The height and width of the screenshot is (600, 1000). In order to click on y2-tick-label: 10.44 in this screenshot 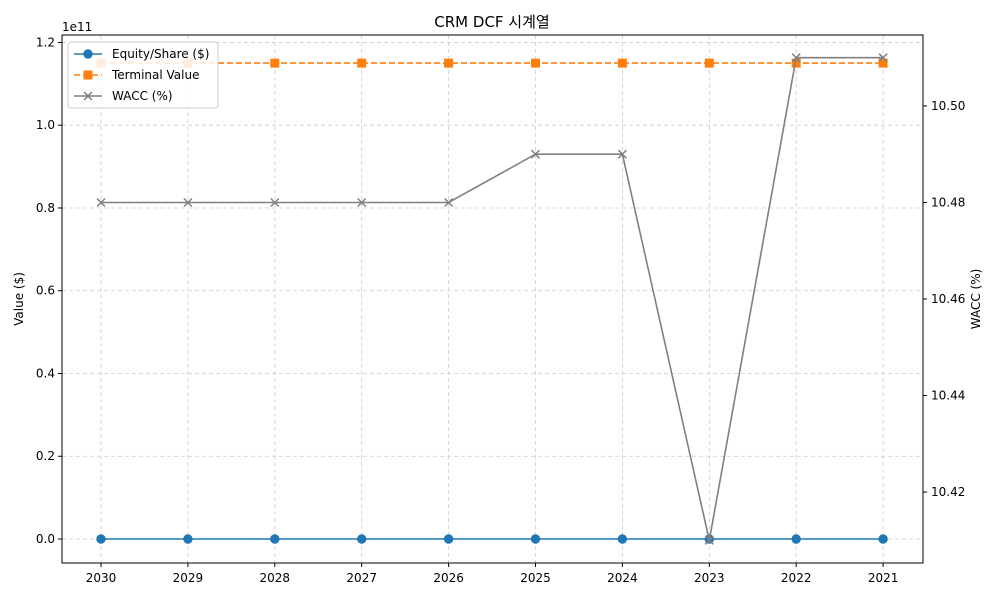, I will do `click(948, 396)`.